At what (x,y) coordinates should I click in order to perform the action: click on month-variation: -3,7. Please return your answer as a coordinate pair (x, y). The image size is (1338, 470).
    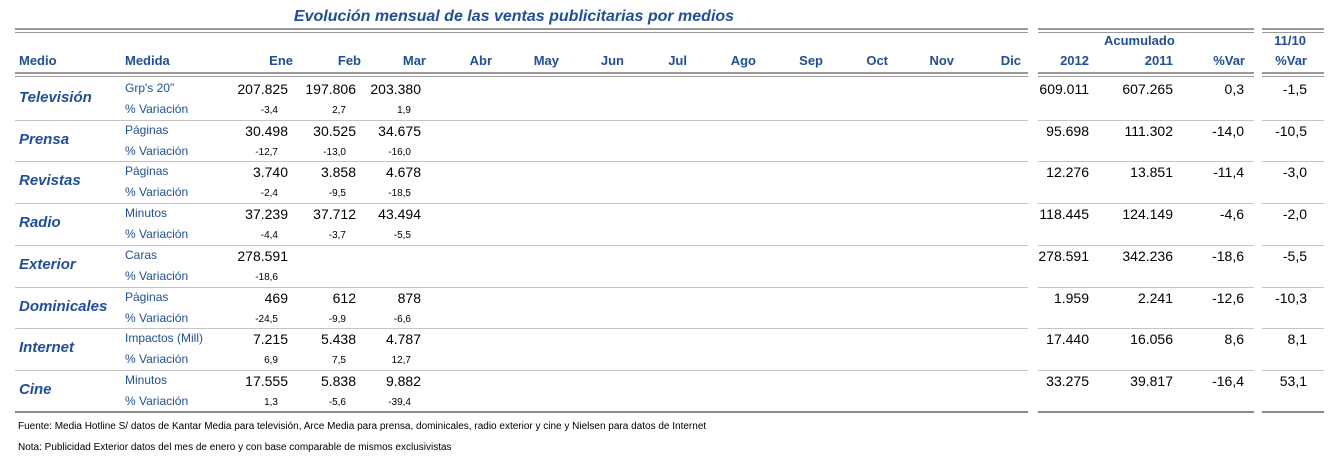
    Looking at the image, I should click on (337, 236).